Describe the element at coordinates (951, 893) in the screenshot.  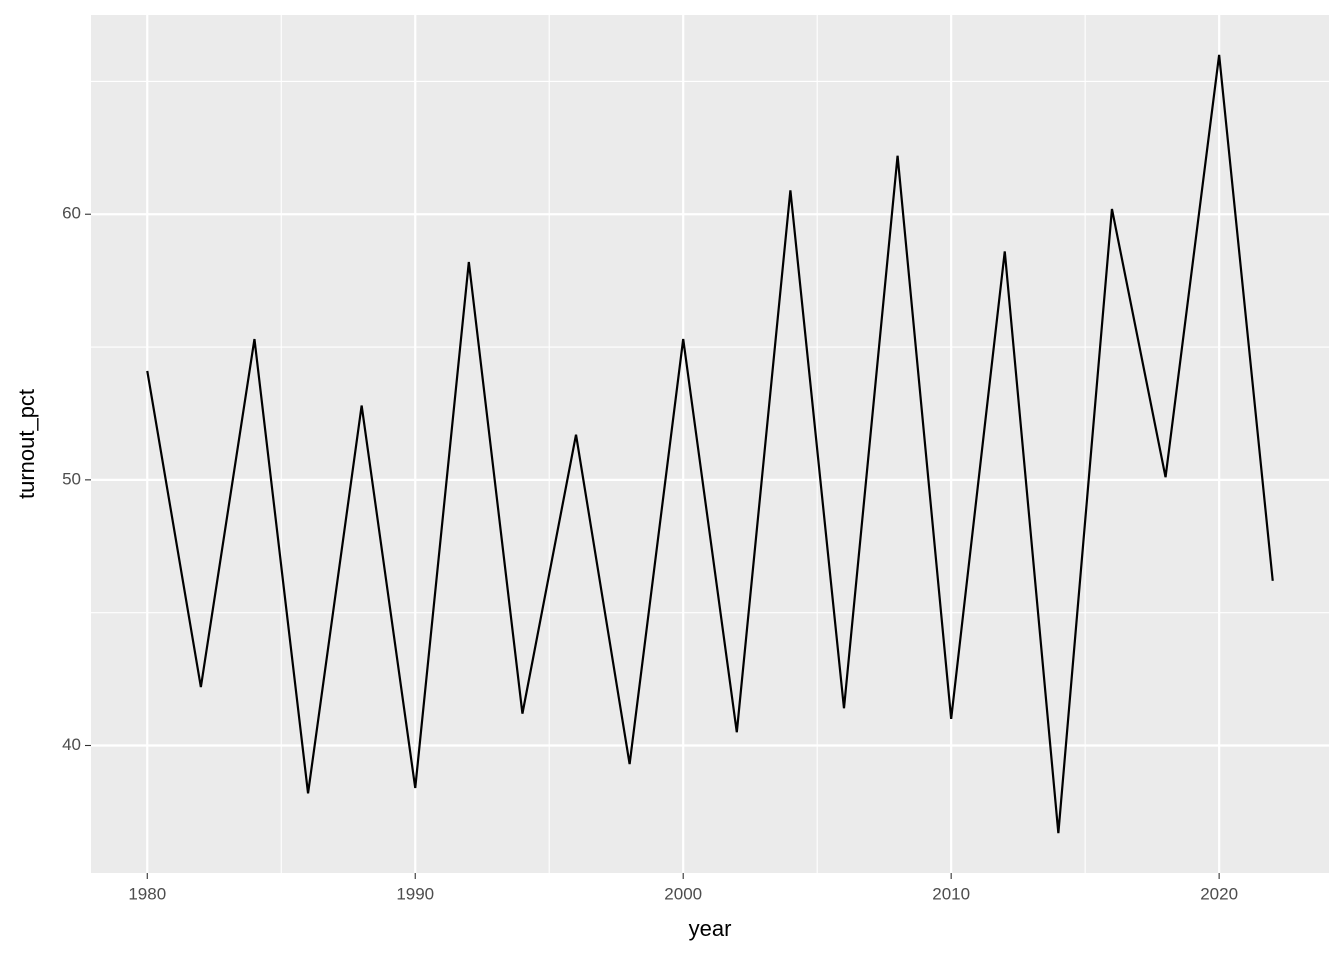
I see `x-tick-label: 2010` at that location.